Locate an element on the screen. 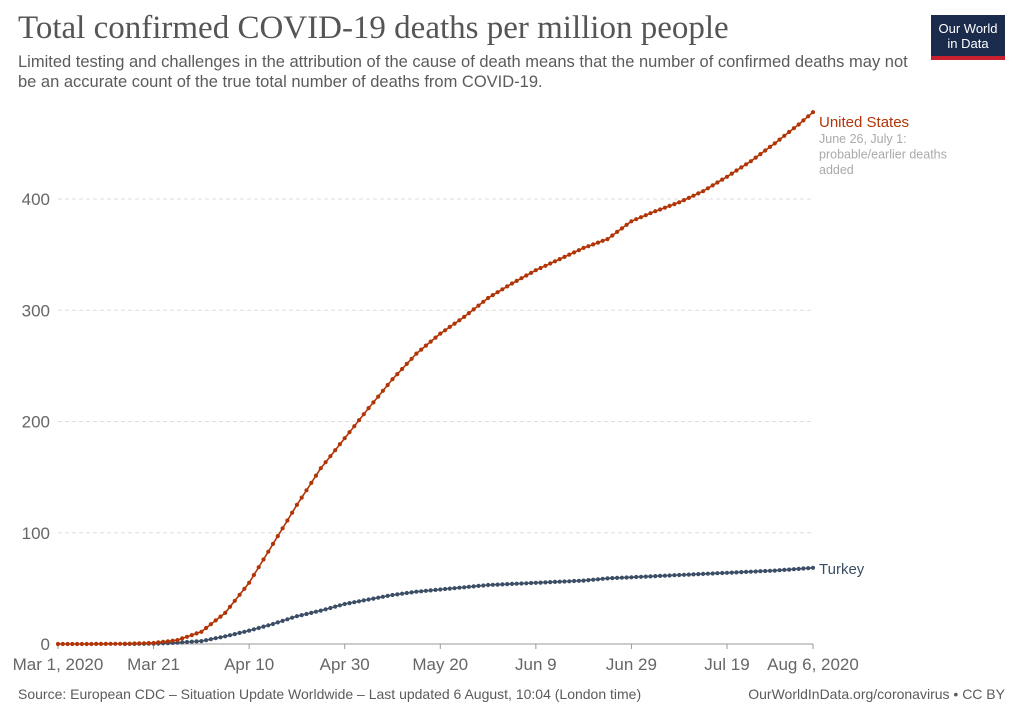  credit-link: OurWorldInData.org/coronavirus • CC BY is located at coordinates (876, 694).